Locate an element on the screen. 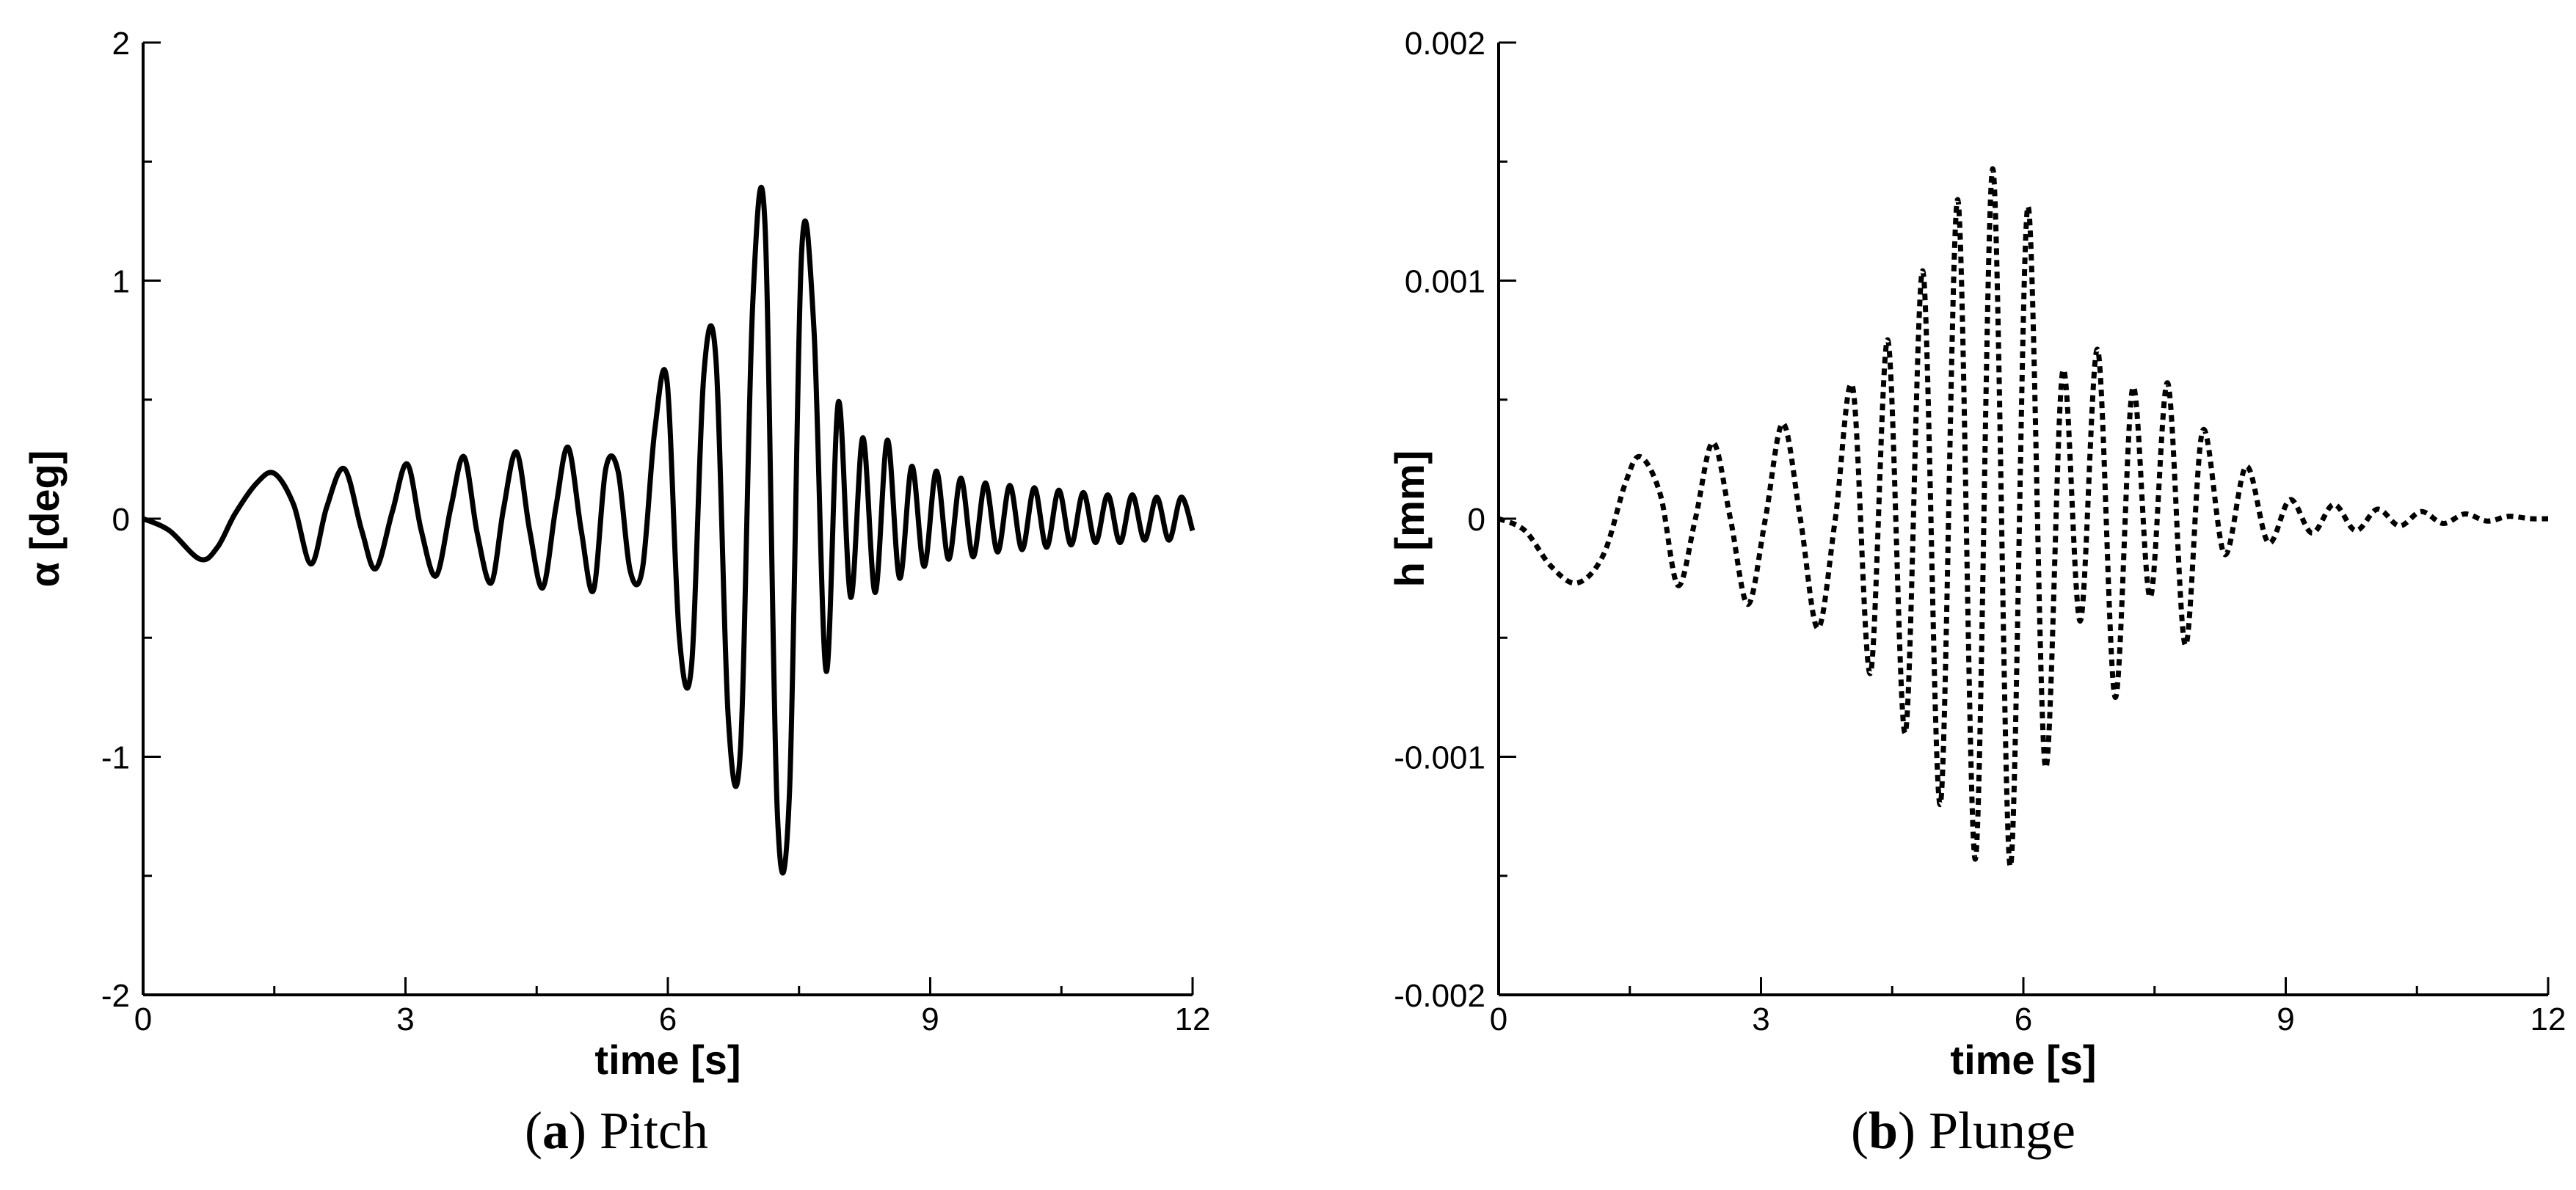 The height and width of the screenshot is (1190, 2576). caption-b-letter: b is located at coordinates (1883, 1130).